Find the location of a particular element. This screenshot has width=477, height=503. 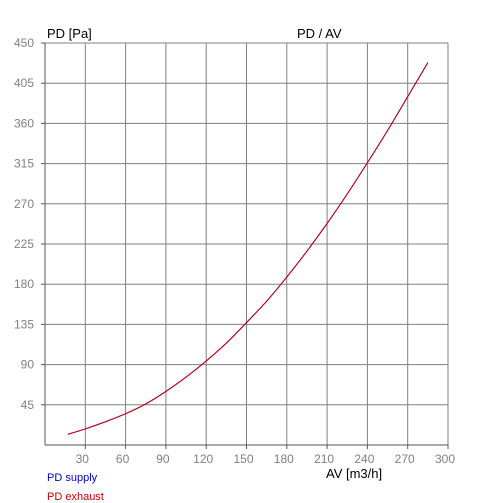

x-tick-label: 150 is located at coordinates (243, 459).